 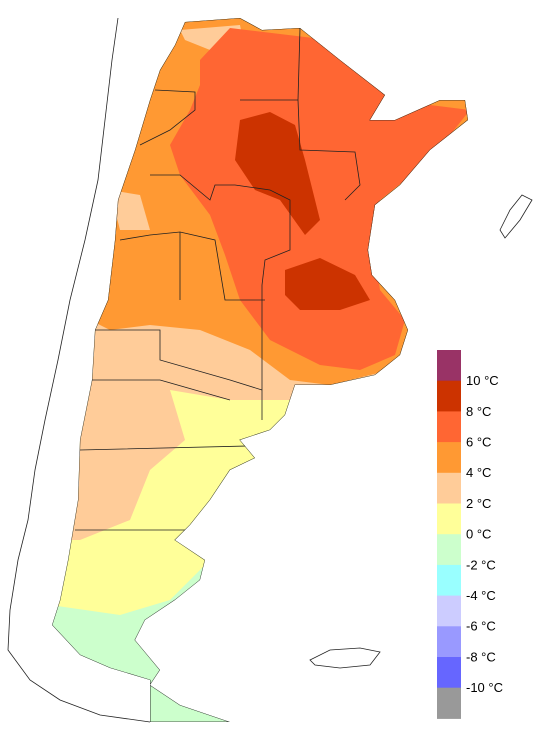 I want to click on legend-label: 6 °C, so click(x=478, y=442).